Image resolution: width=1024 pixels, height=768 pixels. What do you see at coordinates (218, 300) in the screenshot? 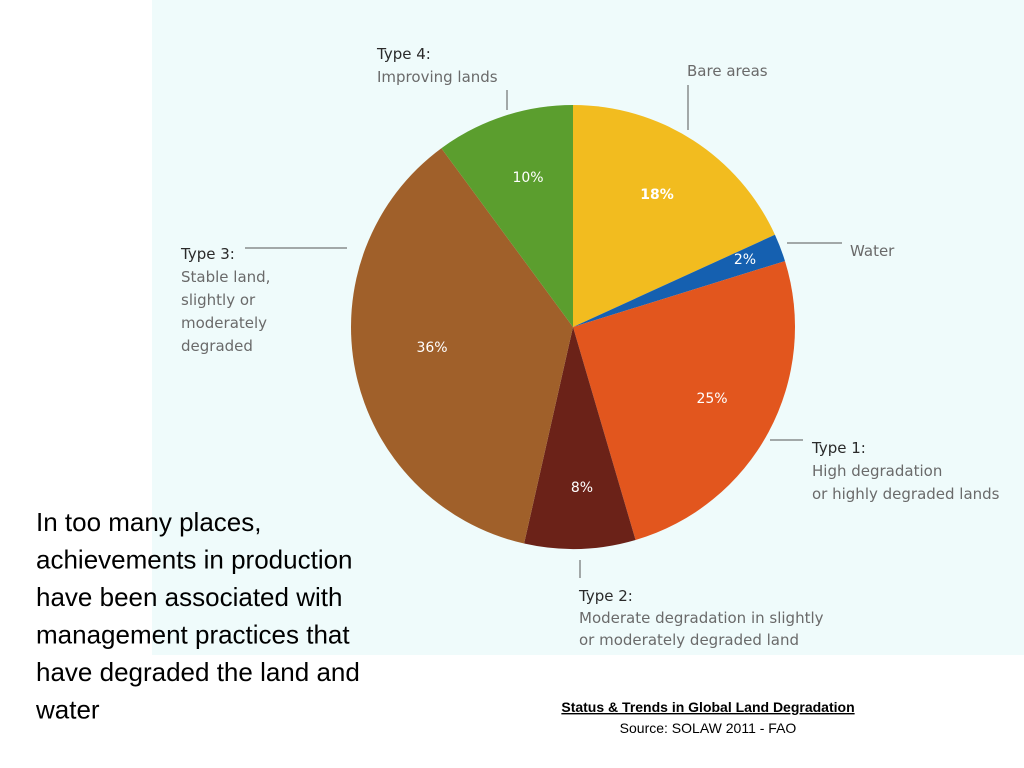
I see `category-label-line: slightly or` at bounding box center [218, 300].